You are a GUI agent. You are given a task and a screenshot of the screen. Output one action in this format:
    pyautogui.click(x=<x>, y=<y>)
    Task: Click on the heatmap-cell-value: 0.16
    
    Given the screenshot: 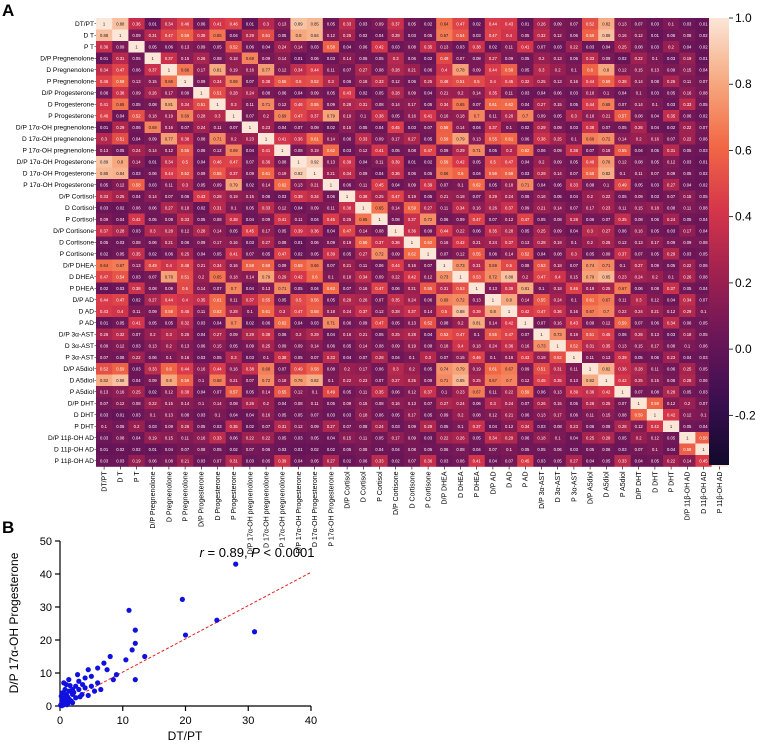 What is the action you would take?
    pyautogui.click(x=234, y=242)
    